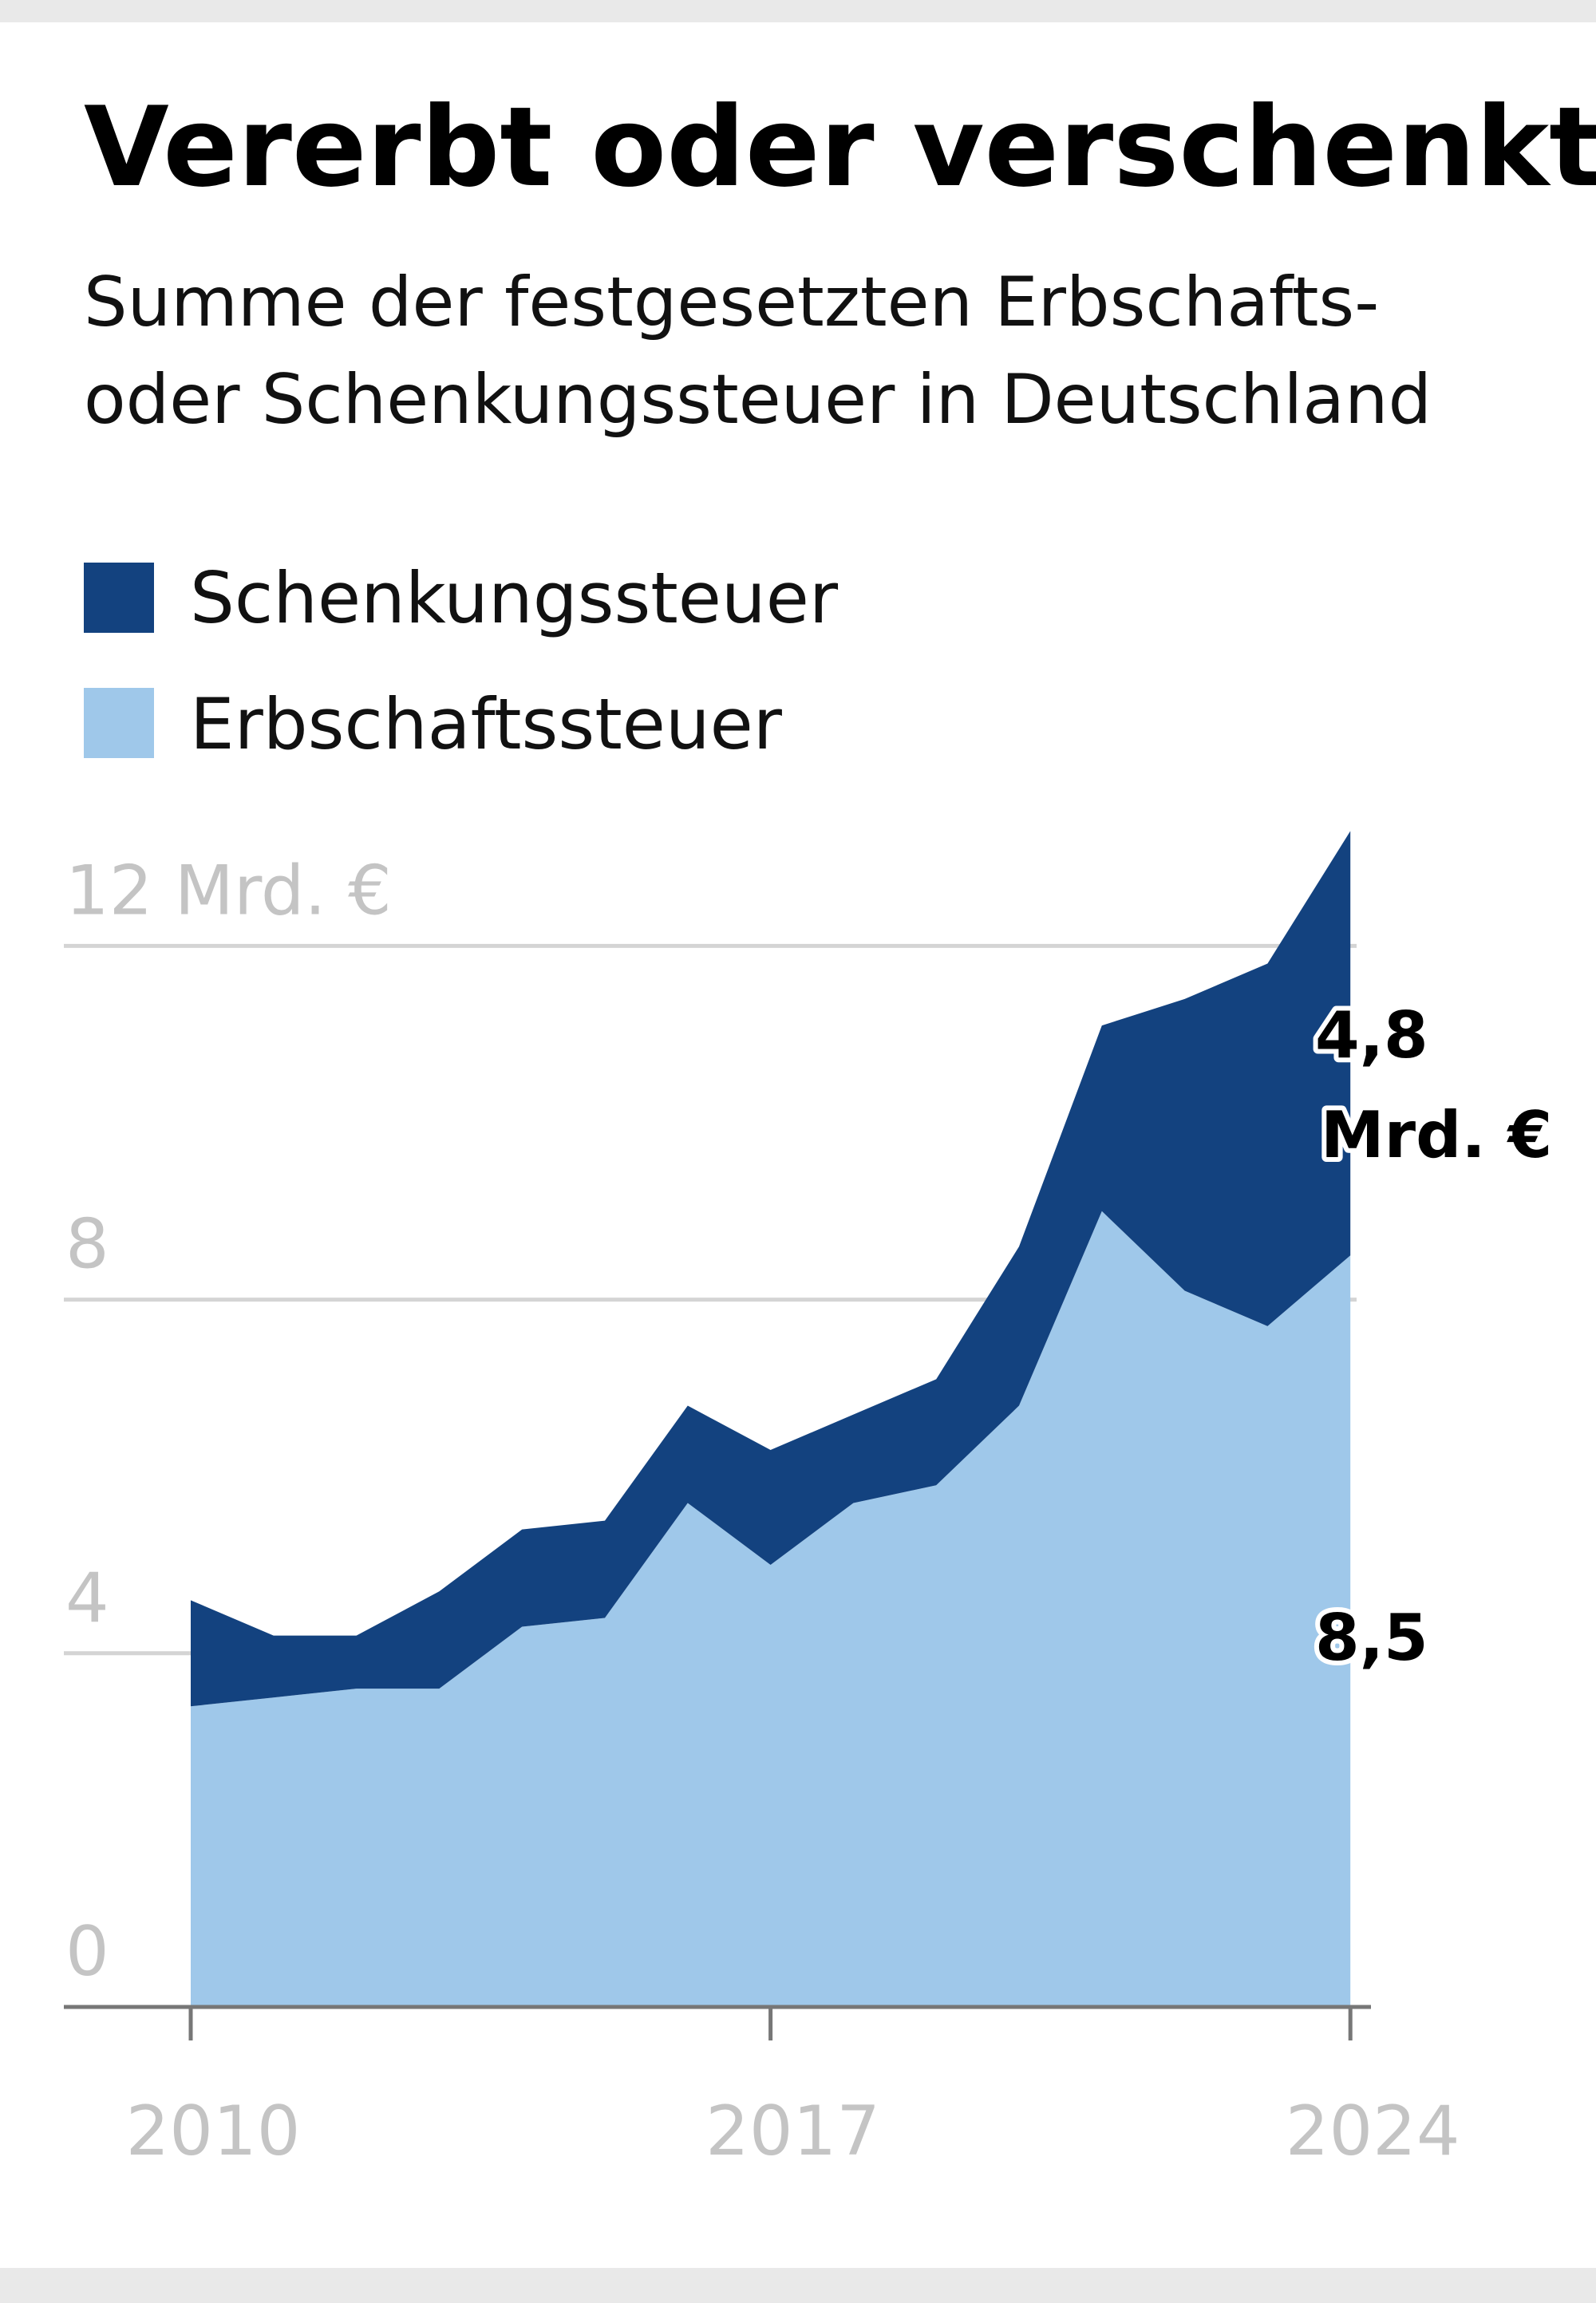 The image size is (1596, 2303). I want to click on x-tick-label: 2017, so click(792, 2131).